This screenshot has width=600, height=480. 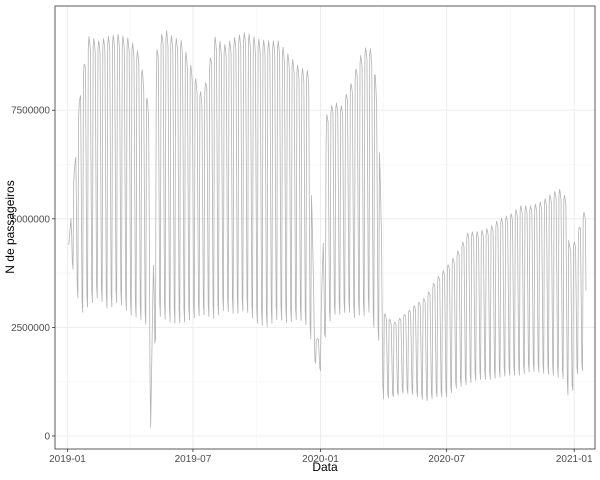 What do you see at coordinates (30, 328) in the screenshot?
I see `y-tick-label: 2500000` at bounding box center [30, 328].